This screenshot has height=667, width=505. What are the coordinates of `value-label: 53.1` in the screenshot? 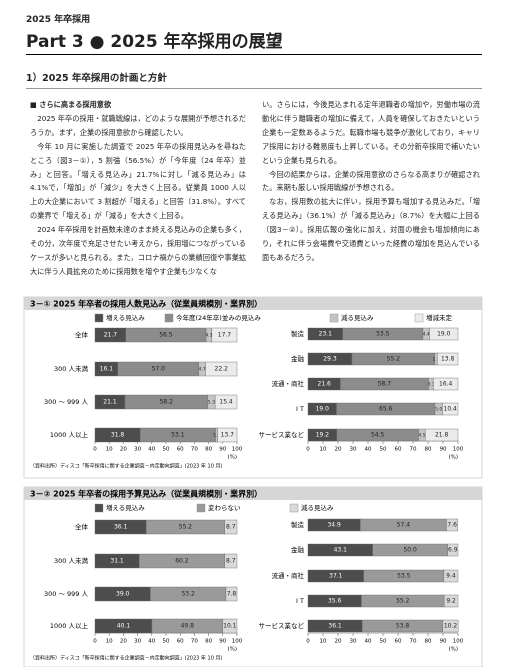 It's located at (178, 435).